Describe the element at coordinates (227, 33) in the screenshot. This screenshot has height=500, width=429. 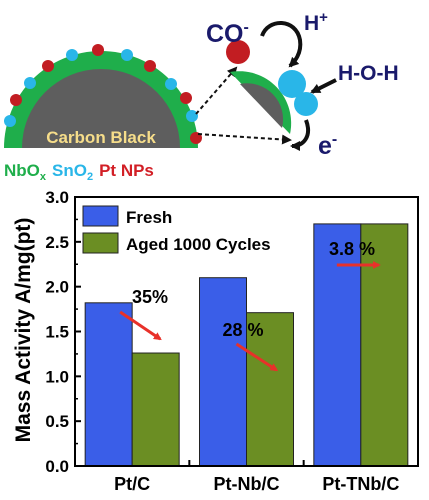
I see `co-label: CO-` at that location.